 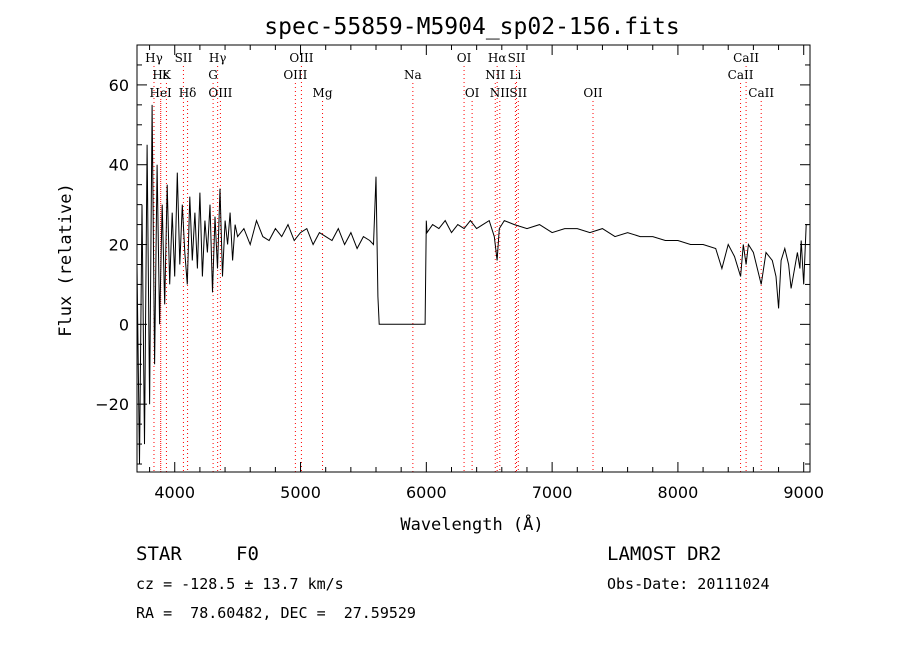 I want to click on line-label-20: SII, so click(x=518, y=93).